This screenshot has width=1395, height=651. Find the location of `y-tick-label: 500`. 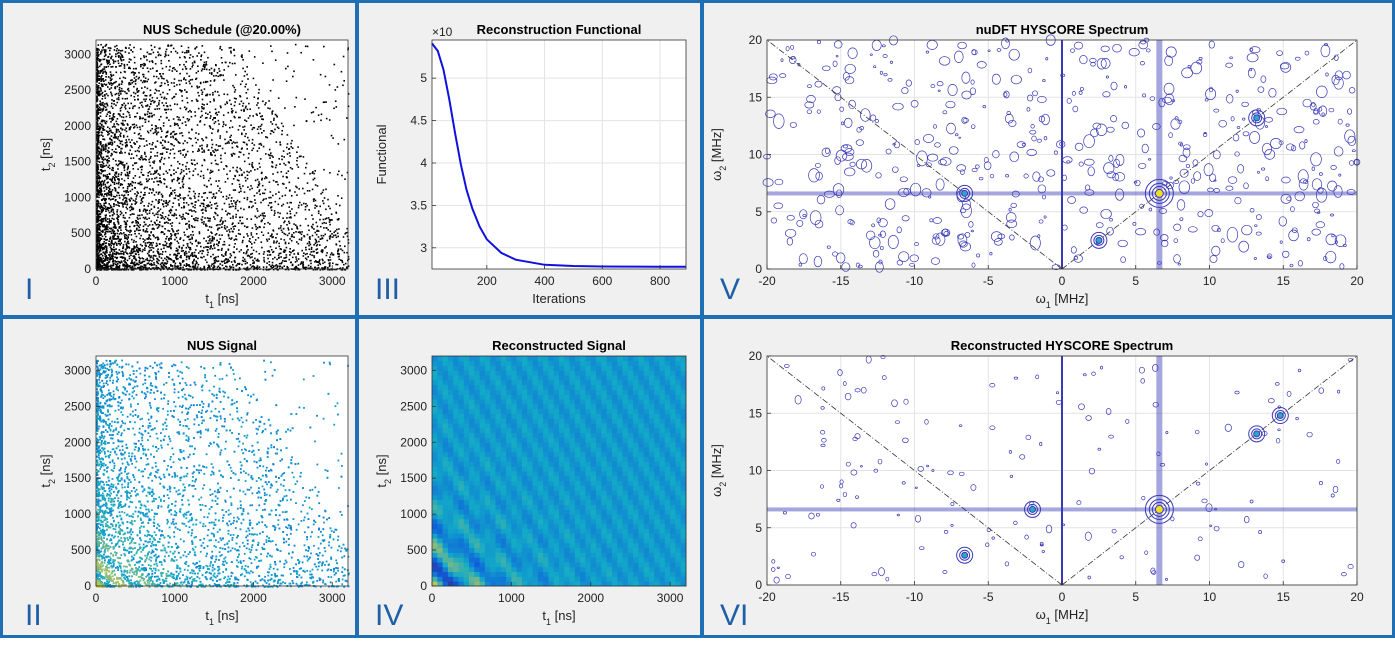

y-tick-label: 500 is located at coordinates (81, 233).